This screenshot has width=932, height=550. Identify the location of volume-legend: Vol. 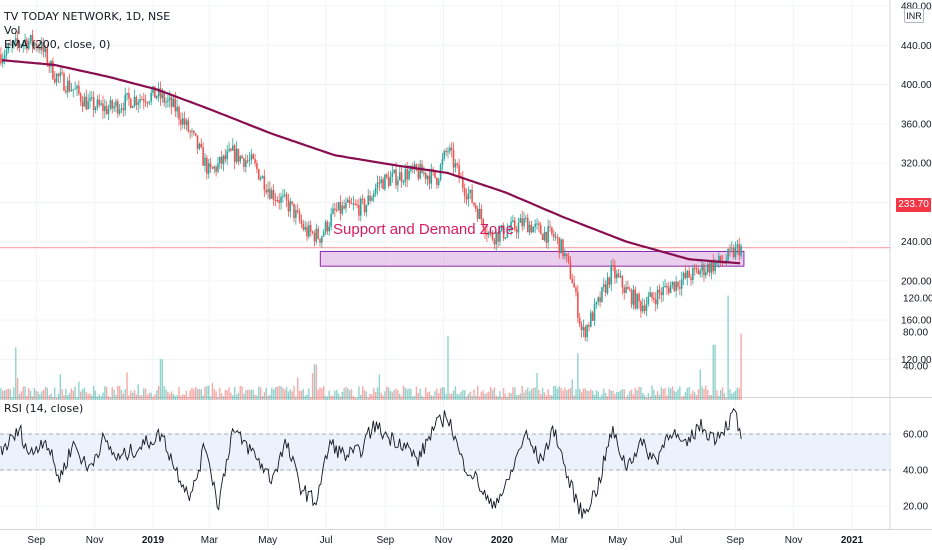
(12, 30).